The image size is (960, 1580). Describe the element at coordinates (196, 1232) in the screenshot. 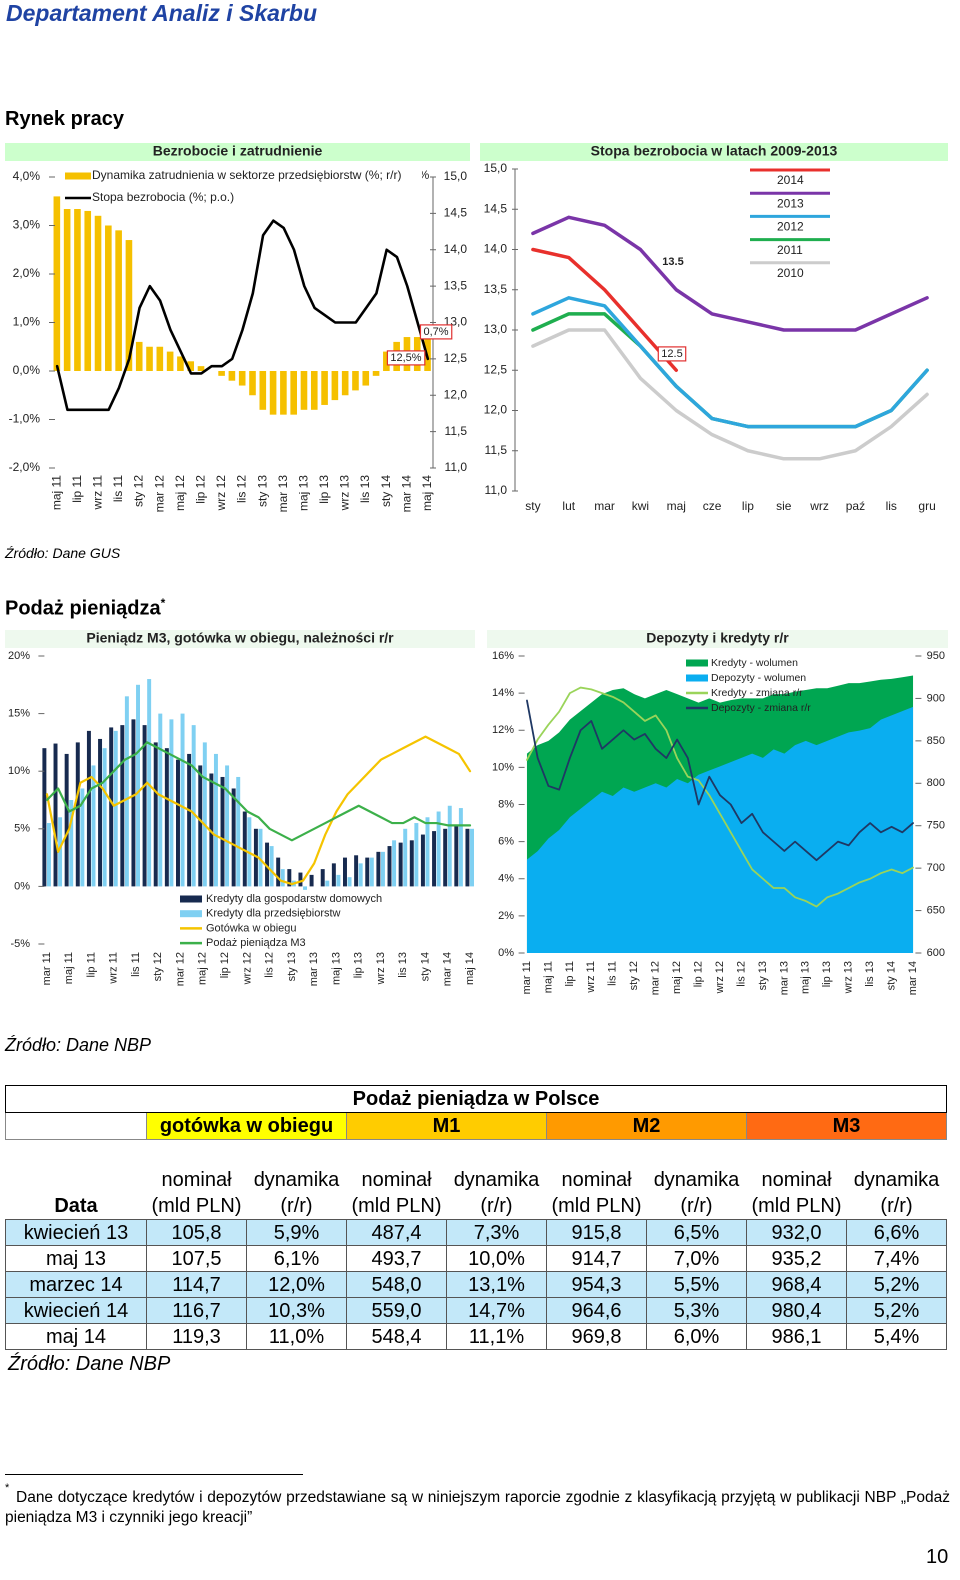

I see `table-cell: 105,8` at that location.